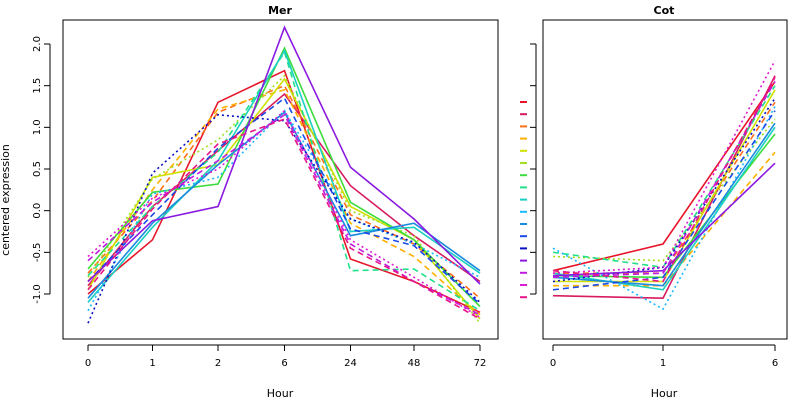  Describe the element at coordinates (284, 363) in the screenshot. I see `mer-x-tick-label: 6` at that location.